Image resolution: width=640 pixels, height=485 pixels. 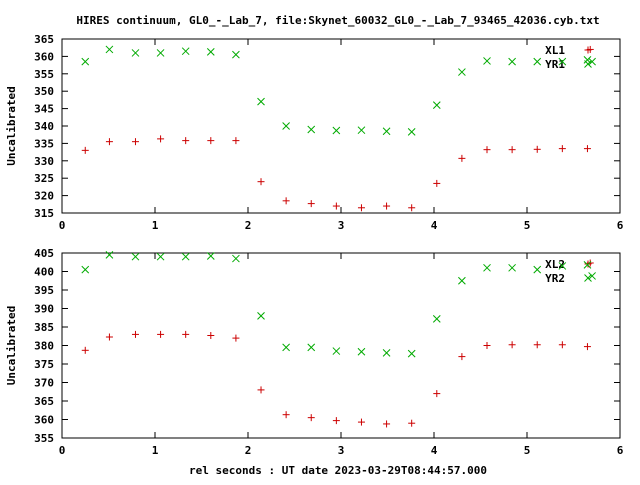 I want to click on legend-label: YR2, so click(x=555, y=278).